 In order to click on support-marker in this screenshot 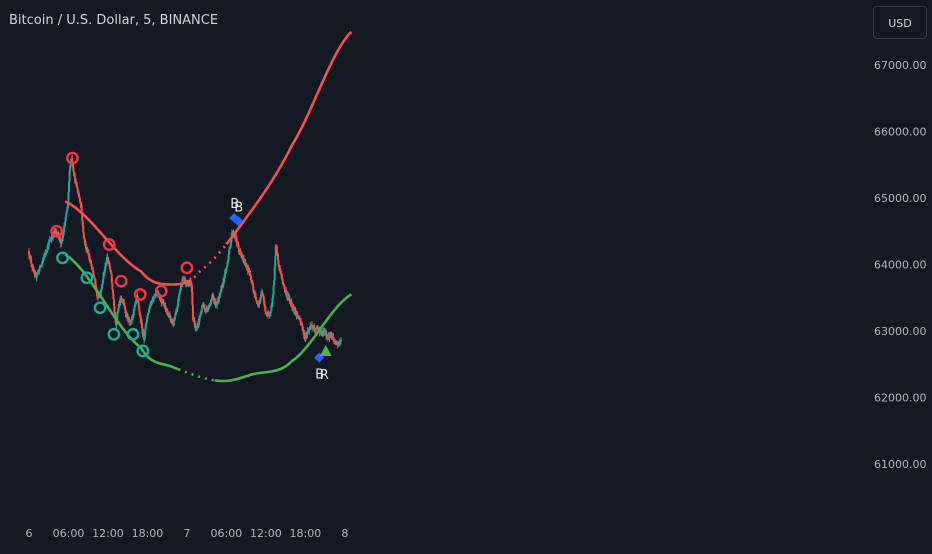, I will do `click(133, 334)`.